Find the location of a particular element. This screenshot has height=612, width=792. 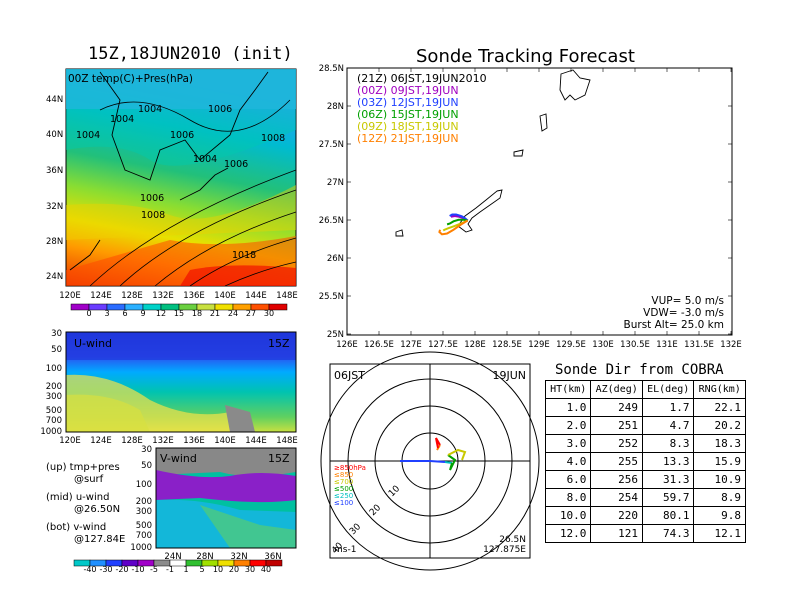

table-cell: 13.3 is located at coordinates (668, 461).